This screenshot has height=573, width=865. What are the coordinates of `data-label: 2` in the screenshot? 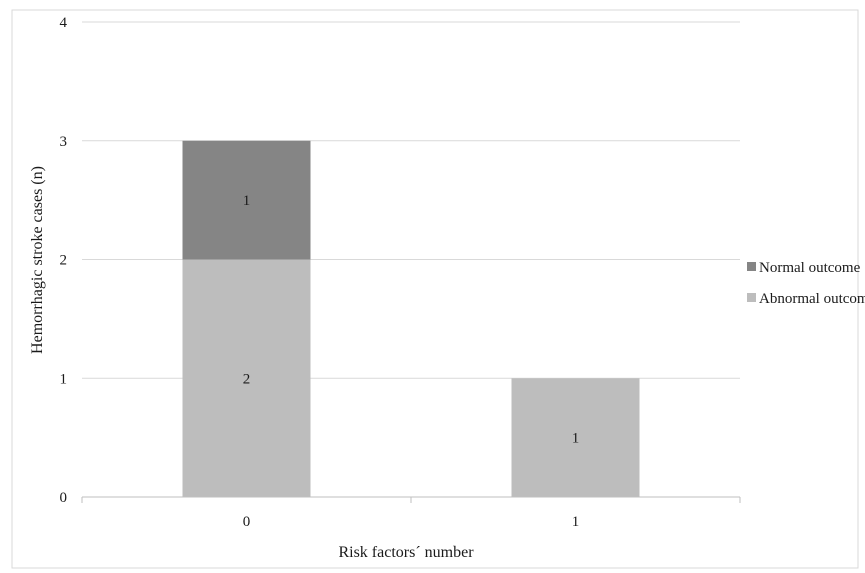 It's located at (247, 379).